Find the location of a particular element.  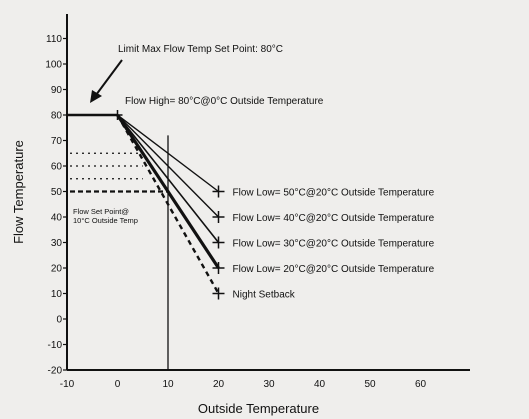

series-label: Flow Low= 20°C@20°C Outside Temperature is located at coordinates (334, 269).